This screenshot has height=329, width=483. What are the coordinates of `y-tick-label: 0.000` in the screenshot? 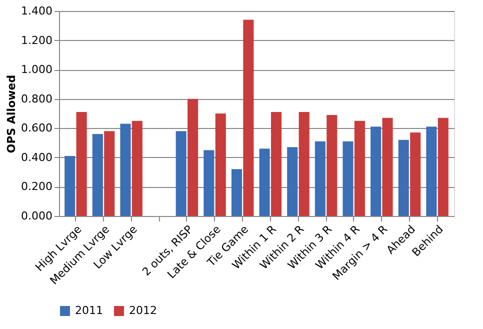 It's located at (36, 216).